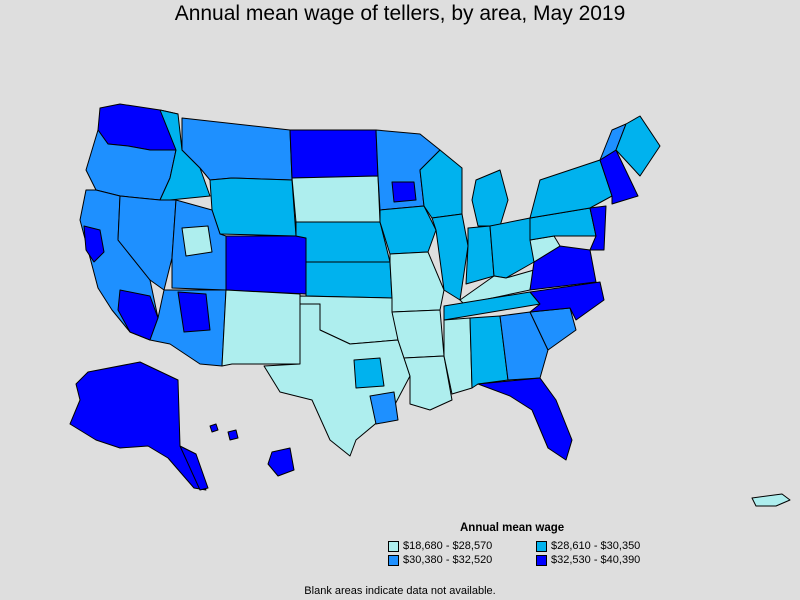  I want to click on region-iowa, so click(408, 230).